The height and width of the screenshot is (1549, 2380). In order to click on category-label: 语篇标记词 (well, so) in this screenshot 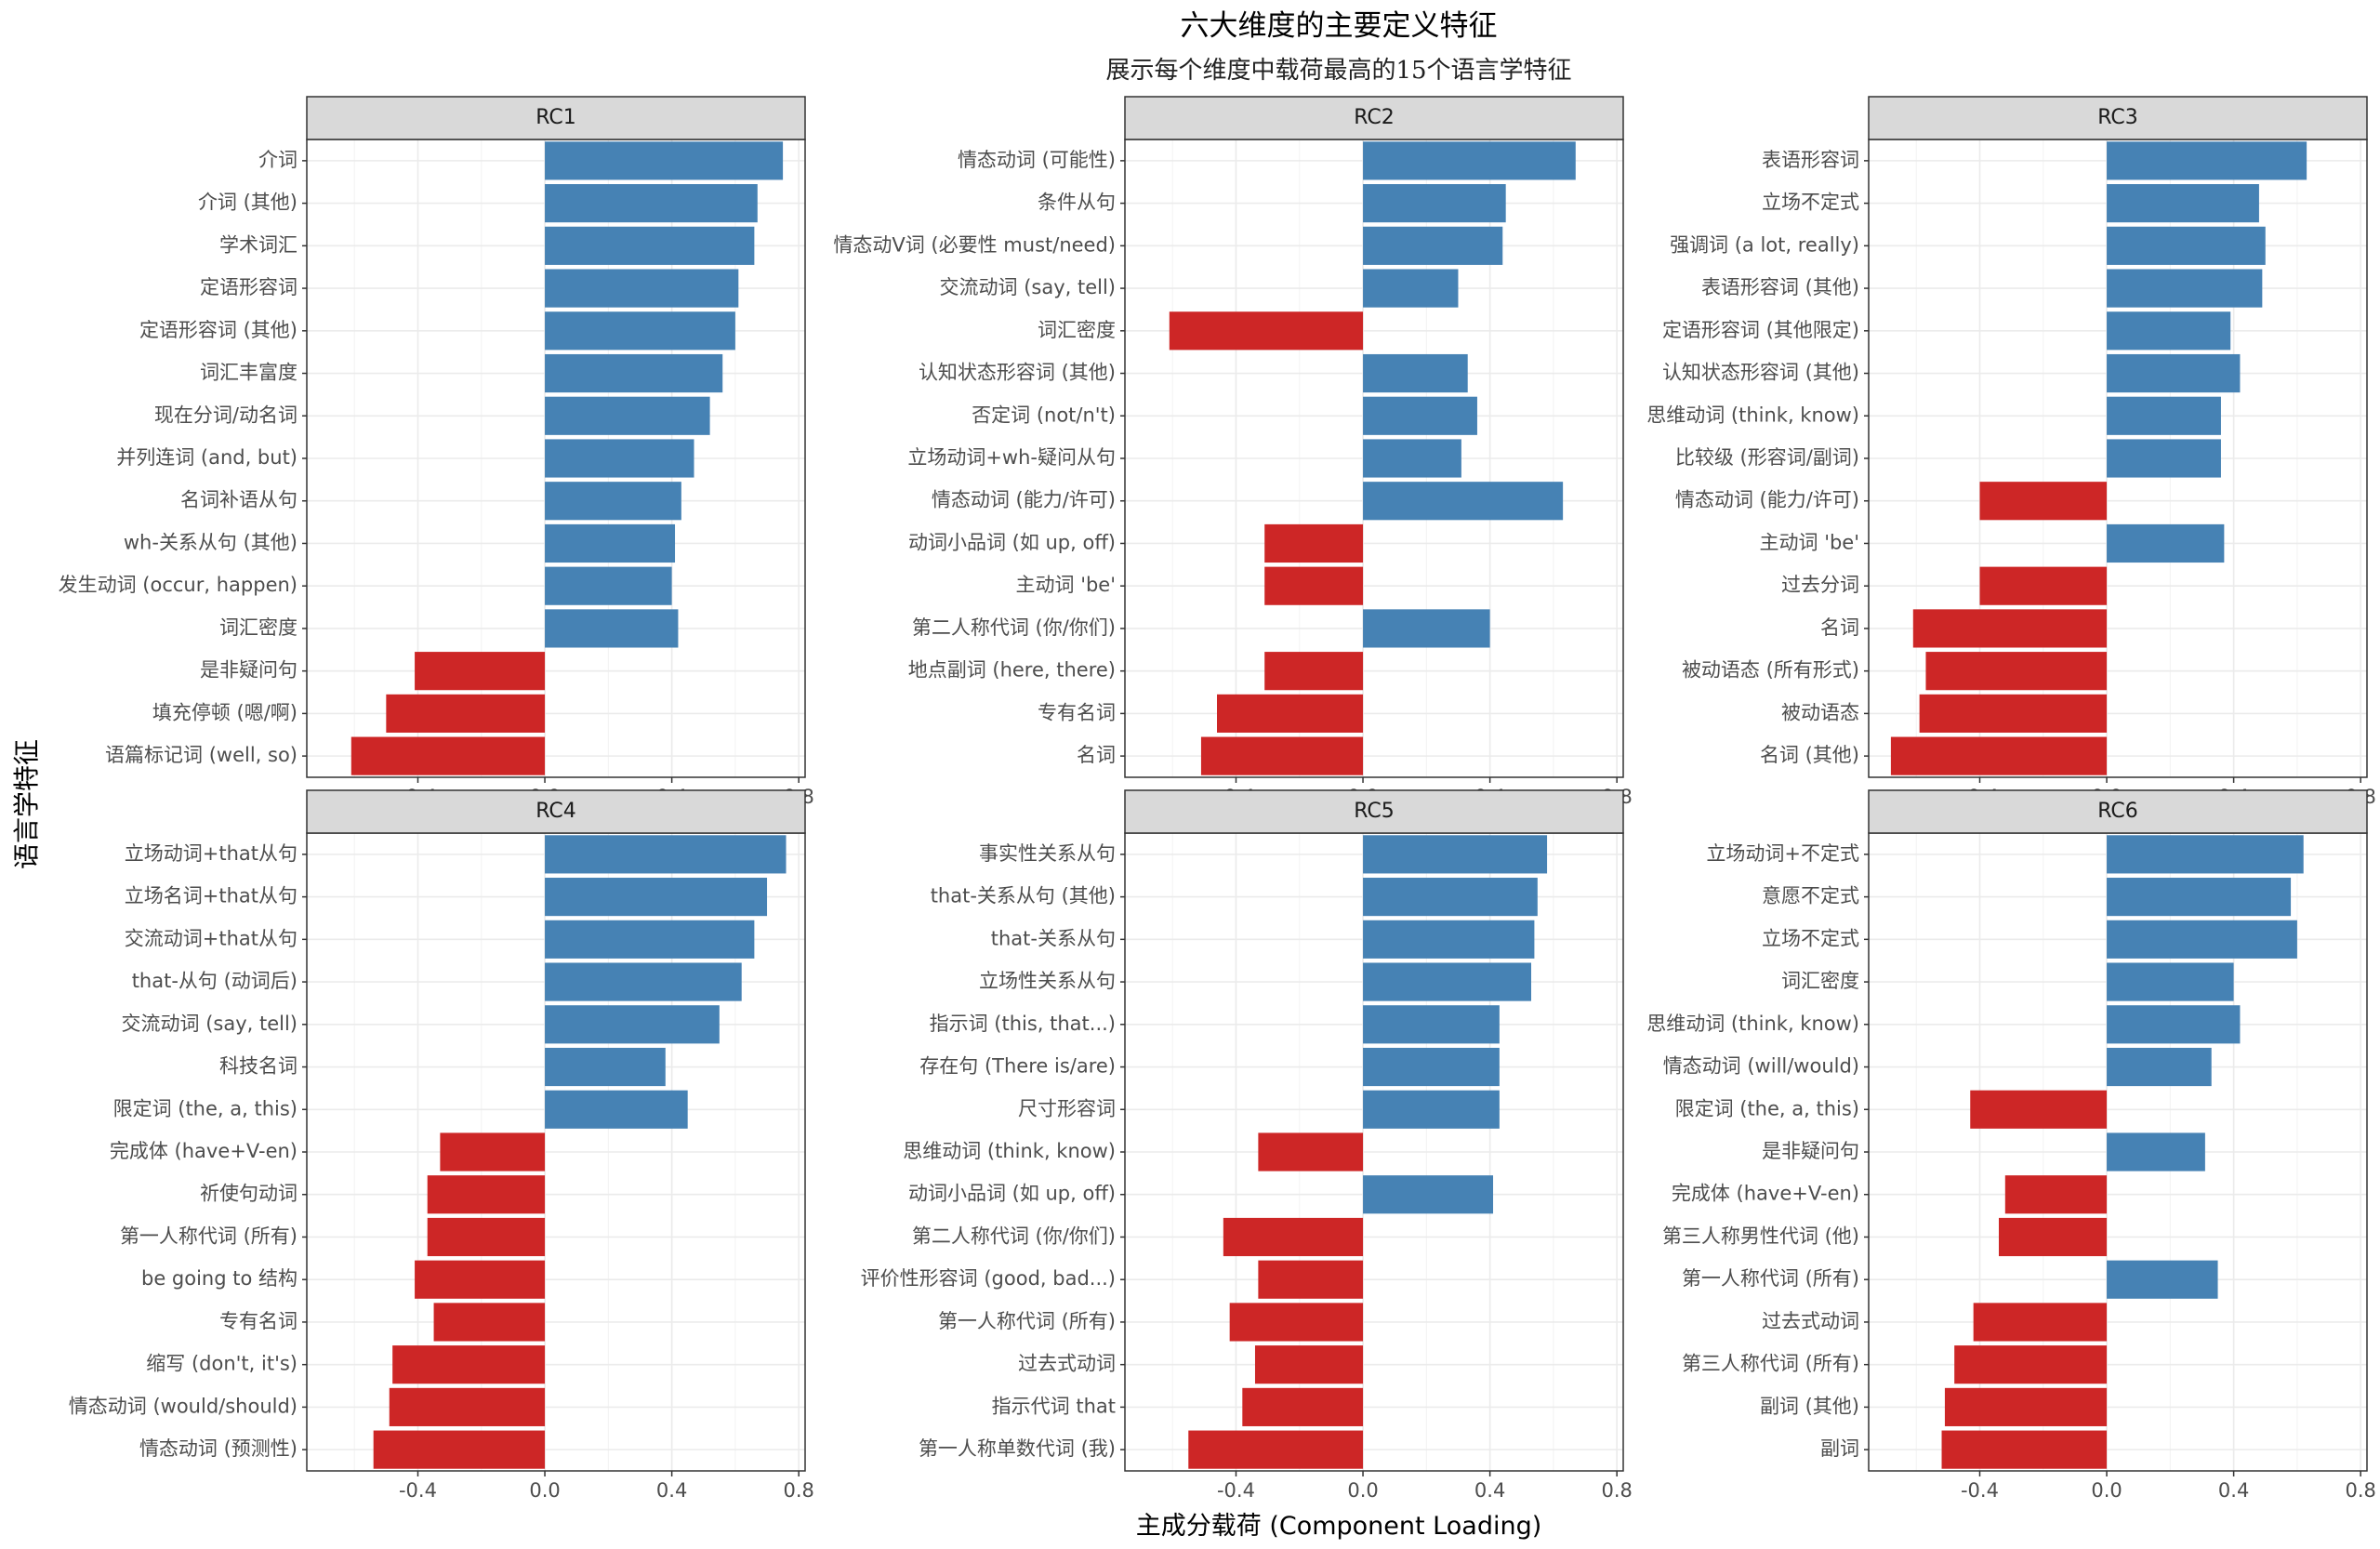, I will do `click(201, 755)`.